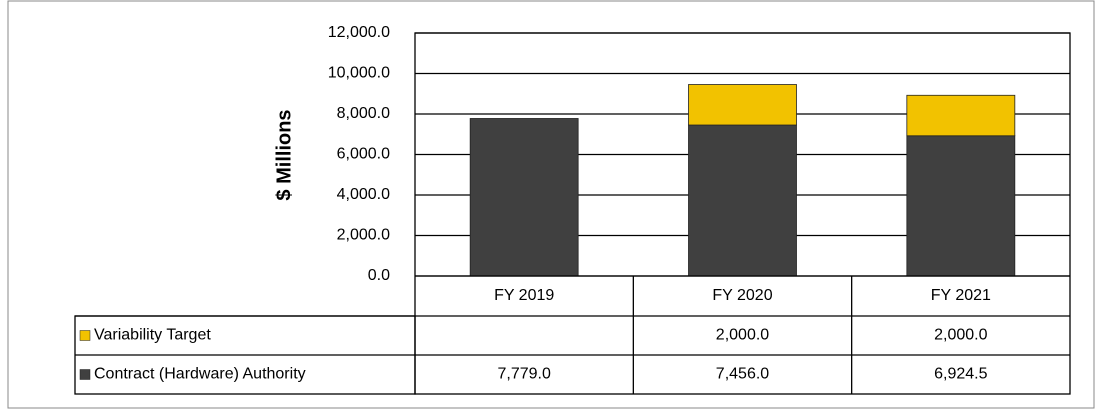  I want to click on y-tick-label: 4,000.0, so click(363, 194).